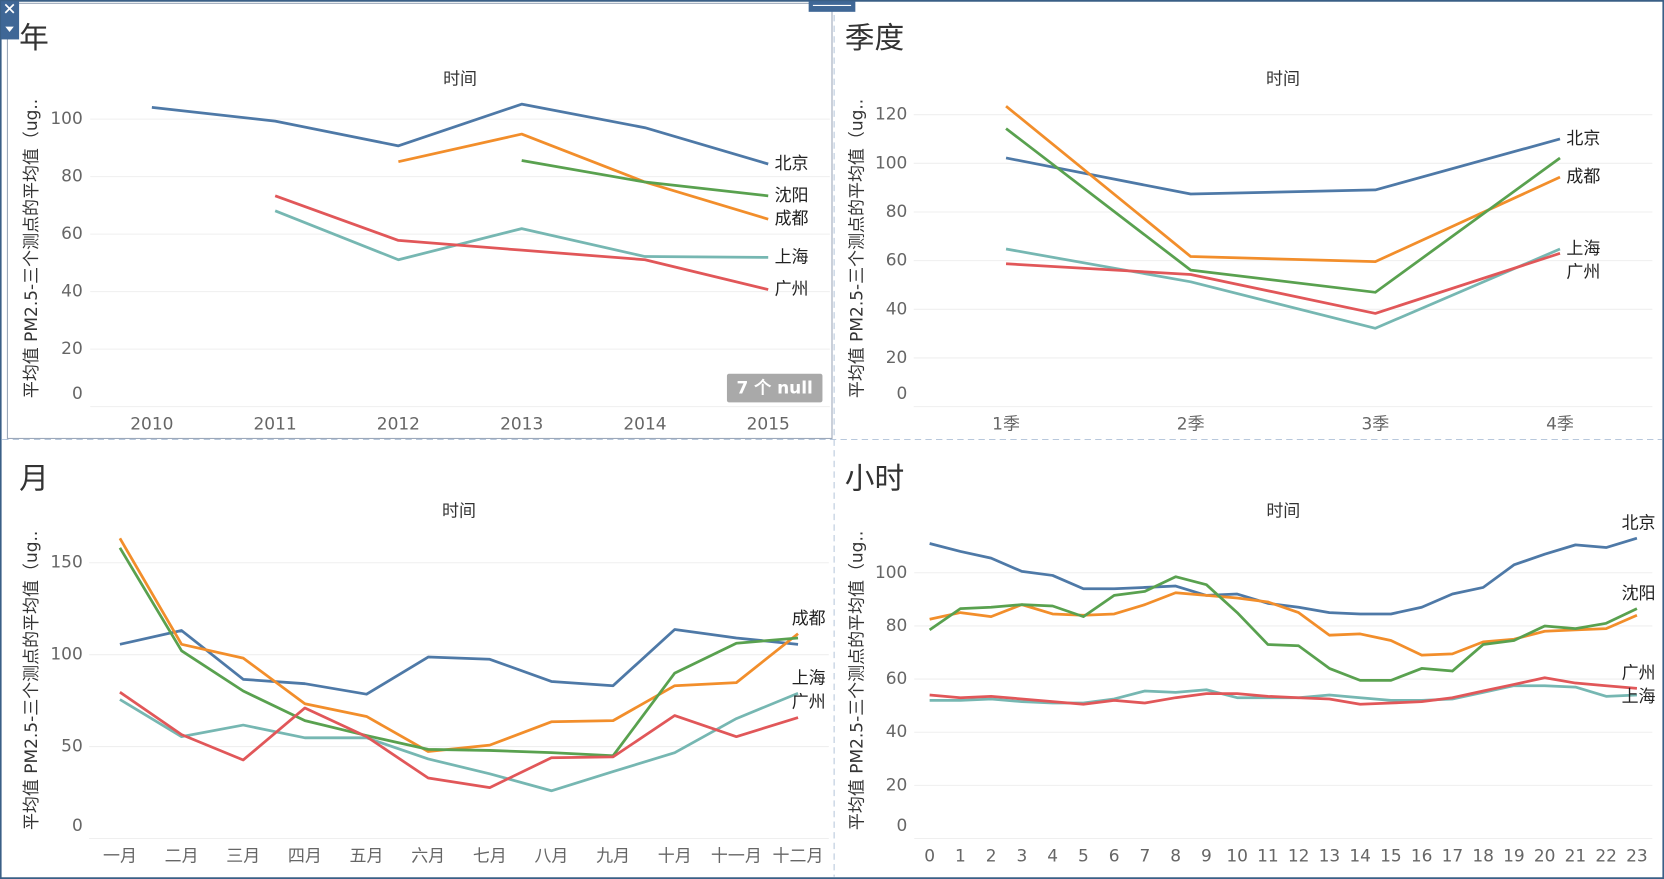  What do you see at coordinates (72, 747) in the screenshot?
I see `y-tick-label: 50` at bounding box center [72, 747].